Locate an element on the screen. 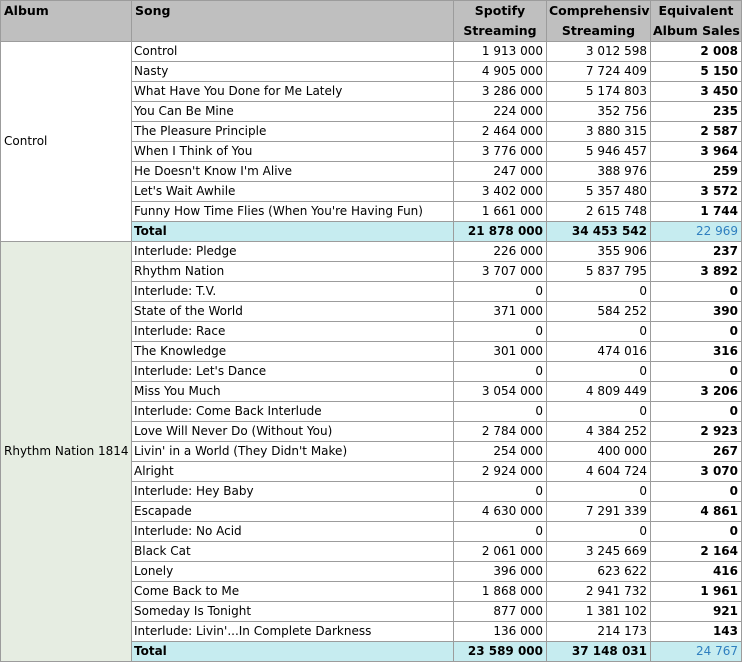  spotify-streaming-cell: 1 868 000 is located at coordinates (500, 591).